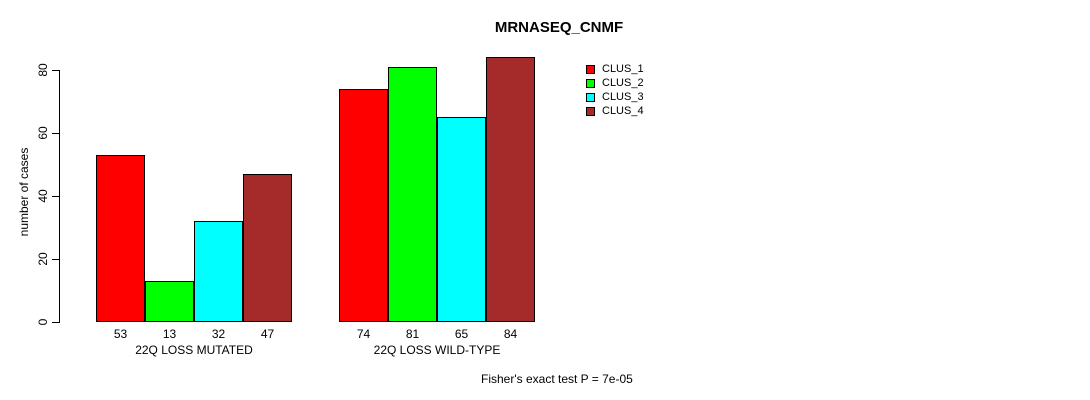  Describe the element at coordinates (557, 379) in the screenshot. I see `fisher-test-annotation: Fisher's exact test P = 7e-05` at that location.